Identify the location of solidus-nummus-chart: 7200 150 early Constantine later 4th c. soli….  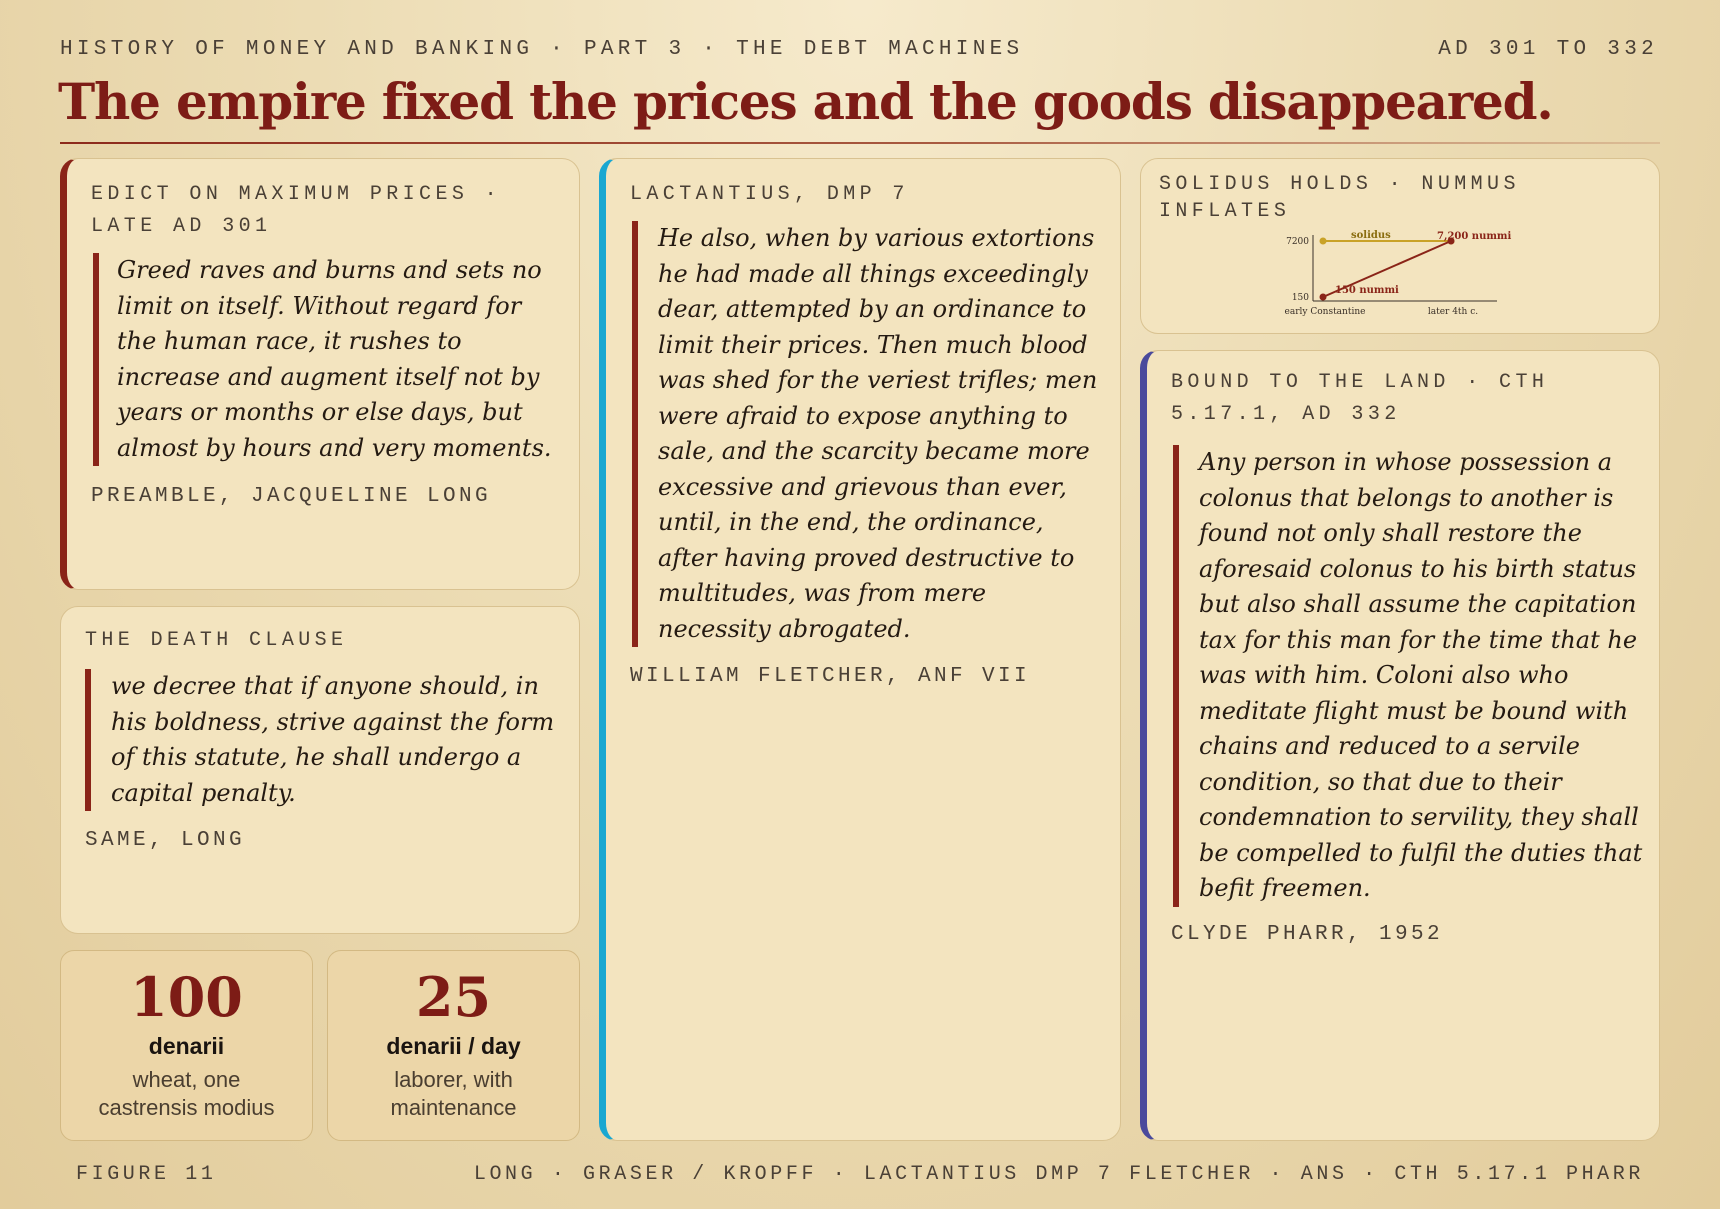
(1398, 273).